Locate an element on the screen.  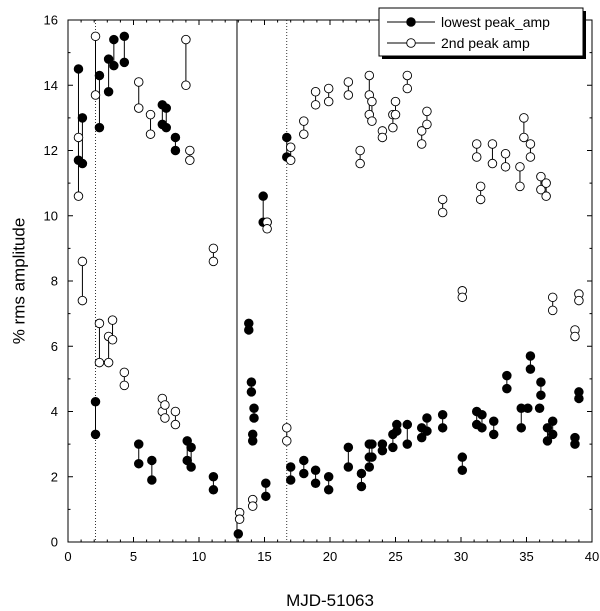
x-tick-label: 15 is located at coordinates (264, 556).